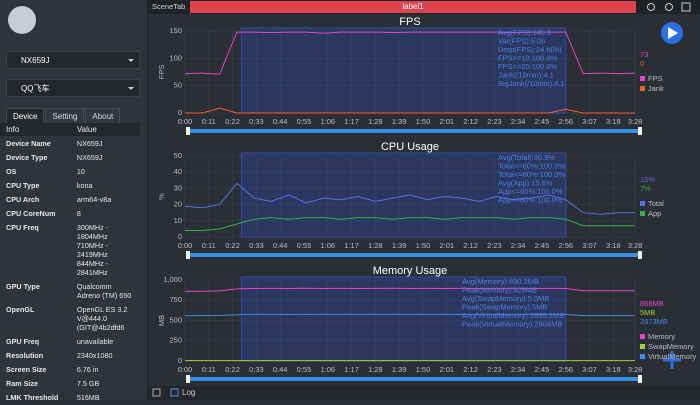 This screenshot has height=405, width=700. I want to click on x-tick-label: 1:06, so click(327, 245).